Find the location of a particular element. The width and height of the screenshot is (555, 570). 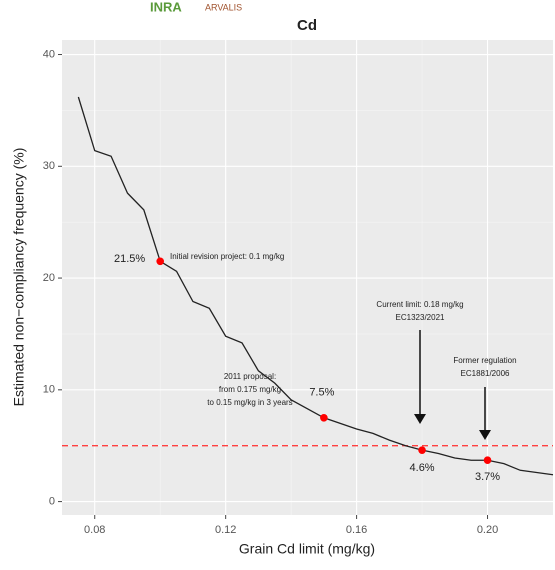

data-label: 7.5% is located at coordinates (321, 393).